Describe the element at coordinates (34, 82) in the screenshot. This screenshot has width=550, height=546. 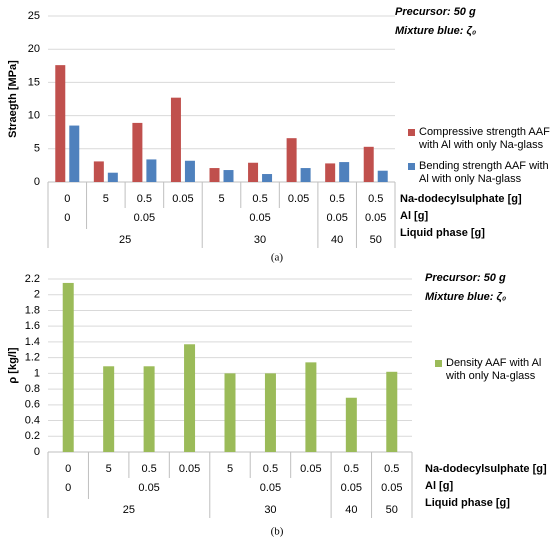
I see `y-tick-label: 15` at that location.